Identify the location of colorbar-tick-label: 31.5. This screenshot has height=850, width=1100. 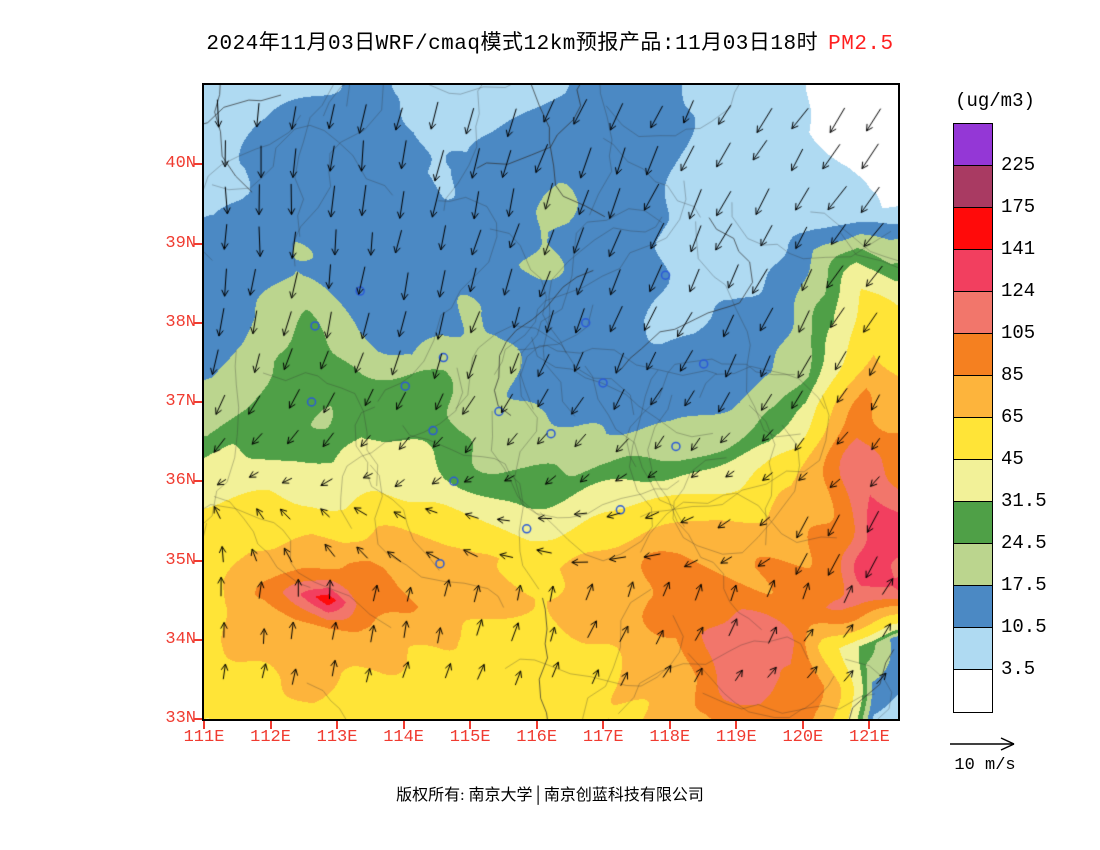
(1024, 501).